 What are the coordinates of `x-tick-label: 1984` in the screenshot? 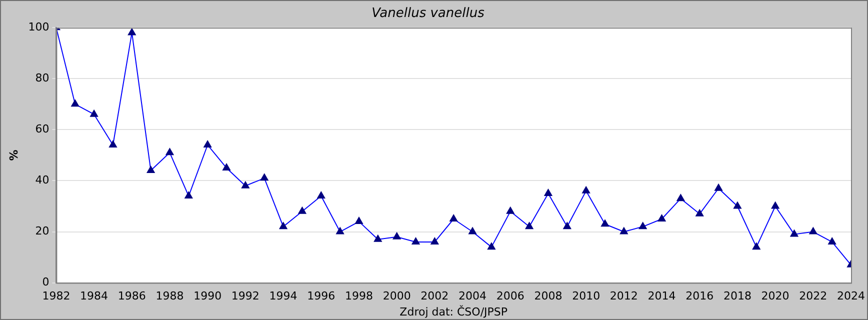 It's located at (94, 295).